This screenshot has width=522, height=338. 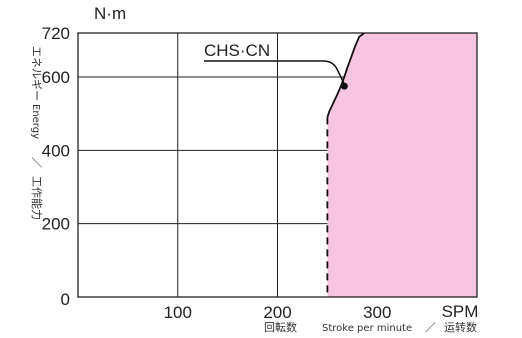 I want to click on series-curve, so click(x=345, y=75).